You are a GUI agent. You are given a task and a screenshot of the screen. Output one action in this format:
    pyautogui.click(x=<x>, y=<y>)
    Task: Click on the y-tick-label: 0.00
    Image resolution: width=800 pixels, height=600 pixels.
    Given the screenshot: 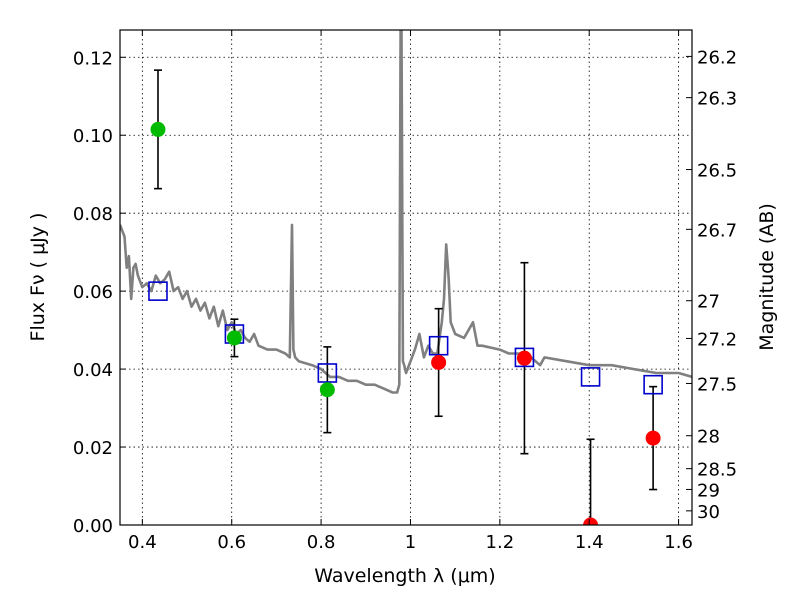 What is the action you would take?
    pyautogui.click(x=93, y=526)
    